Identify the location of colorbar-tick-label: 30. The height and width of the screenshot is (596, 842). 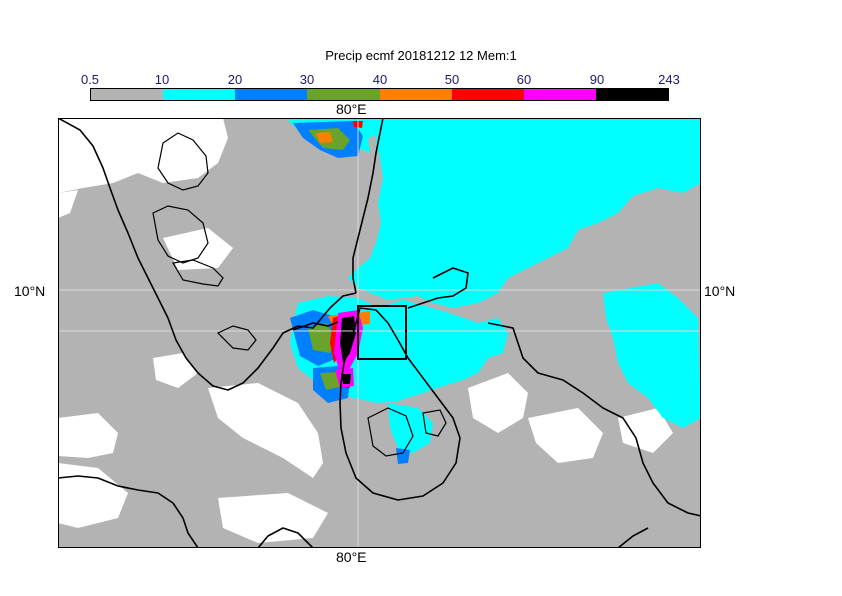
(307, 79).